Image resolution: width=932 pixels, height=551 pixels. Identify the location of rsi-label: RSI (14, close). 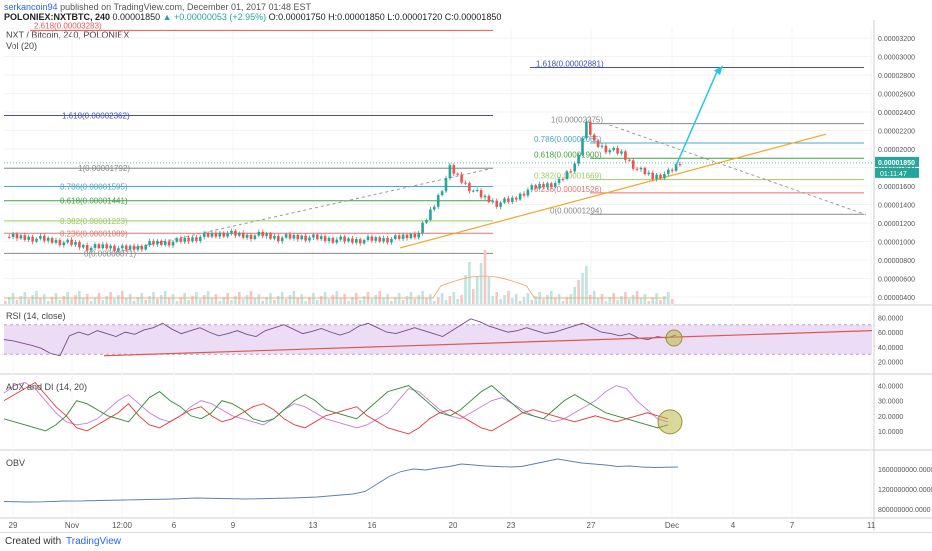
(36, 316).